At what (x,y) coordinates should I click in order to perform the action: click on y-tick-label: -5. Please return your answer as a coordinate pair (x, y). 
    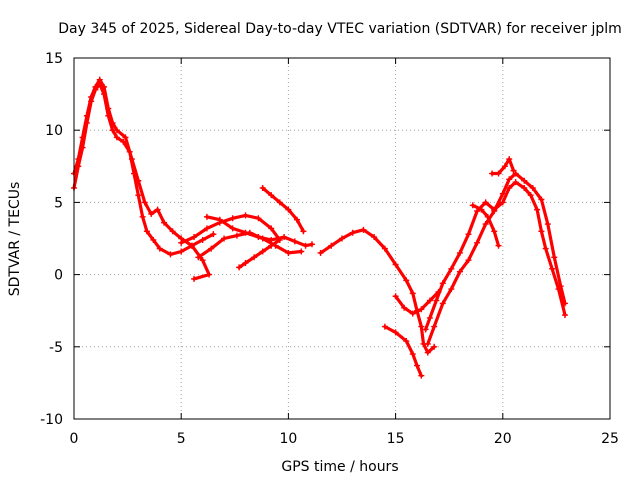
    Looking at the image, I should click on (56, 348).